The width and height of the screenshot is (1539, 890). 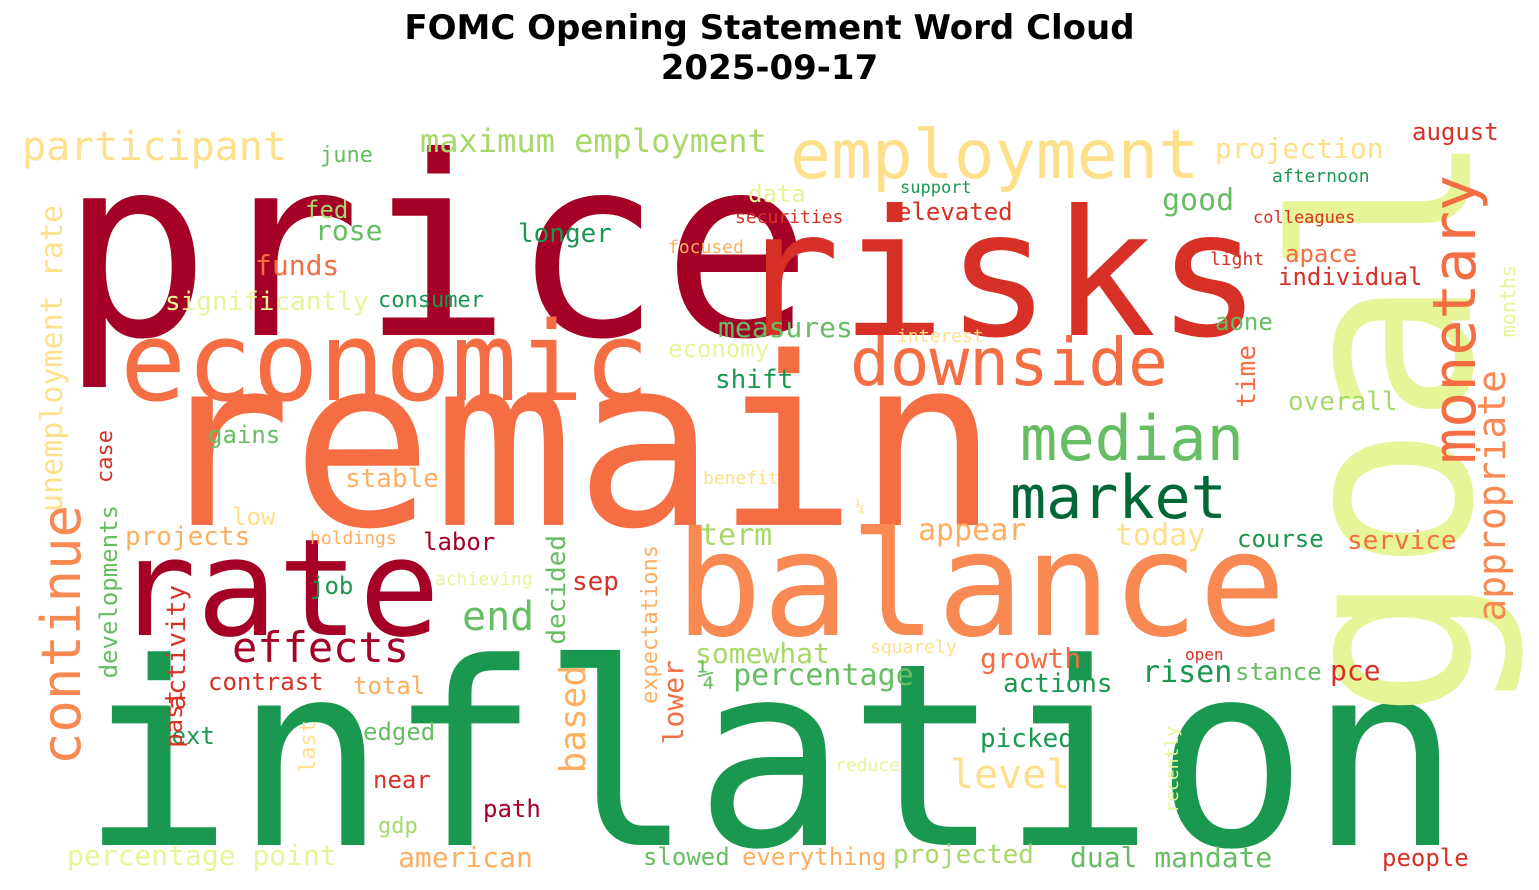 I want to click on word-activity: activity, so click(x=177, y=647).